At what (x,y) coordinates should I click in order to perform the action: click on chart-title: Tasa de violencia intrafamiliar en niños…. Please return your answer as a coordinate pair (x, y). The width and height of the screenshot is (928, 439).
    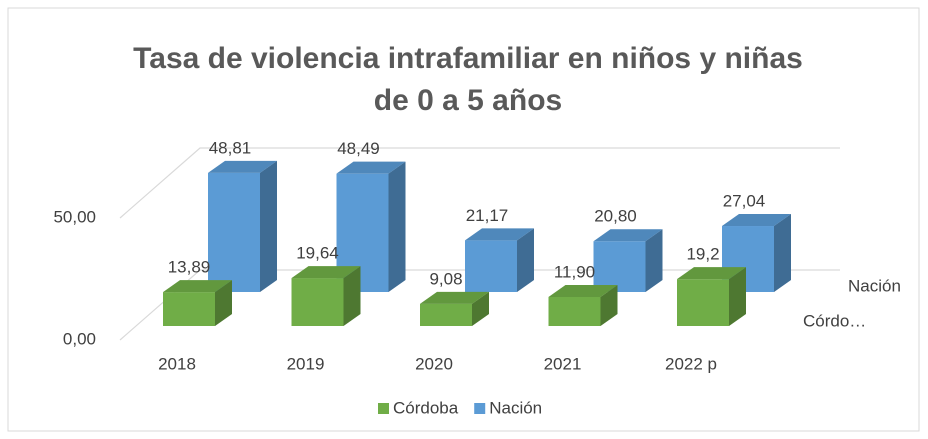
    Looking at the image, I should click on (468, 58).